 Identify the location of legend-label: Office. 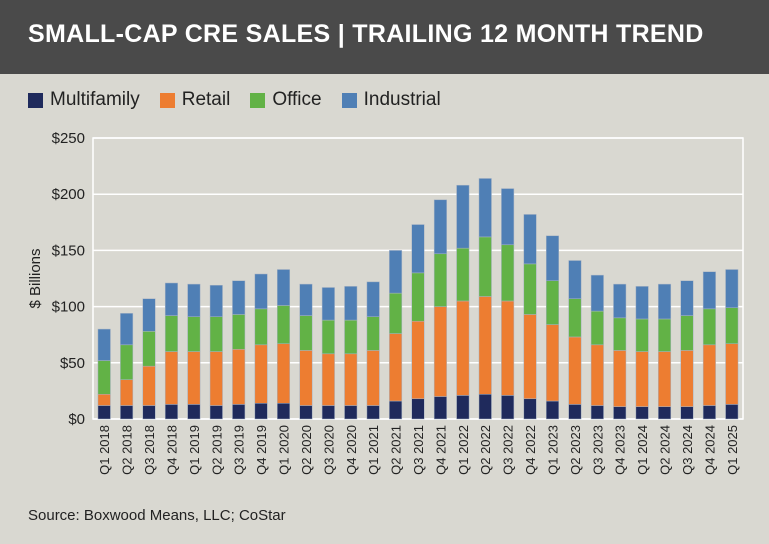
(297, 99).